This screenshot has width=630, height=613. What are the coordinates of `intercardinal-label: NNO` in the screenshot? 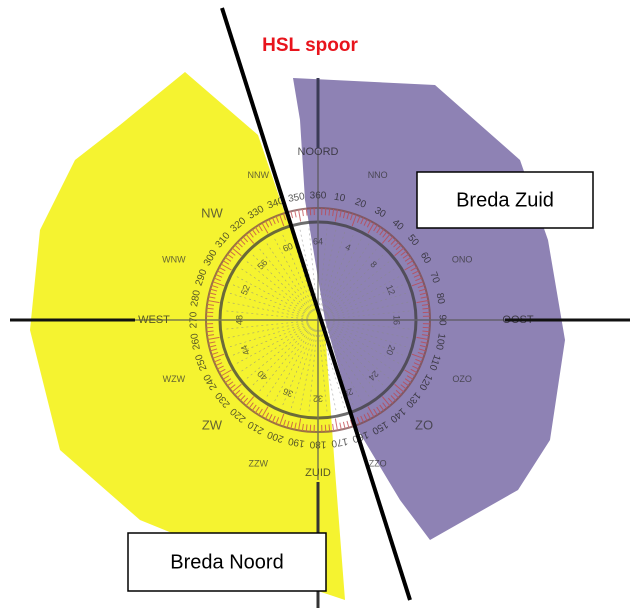 It's located at (378, 175).